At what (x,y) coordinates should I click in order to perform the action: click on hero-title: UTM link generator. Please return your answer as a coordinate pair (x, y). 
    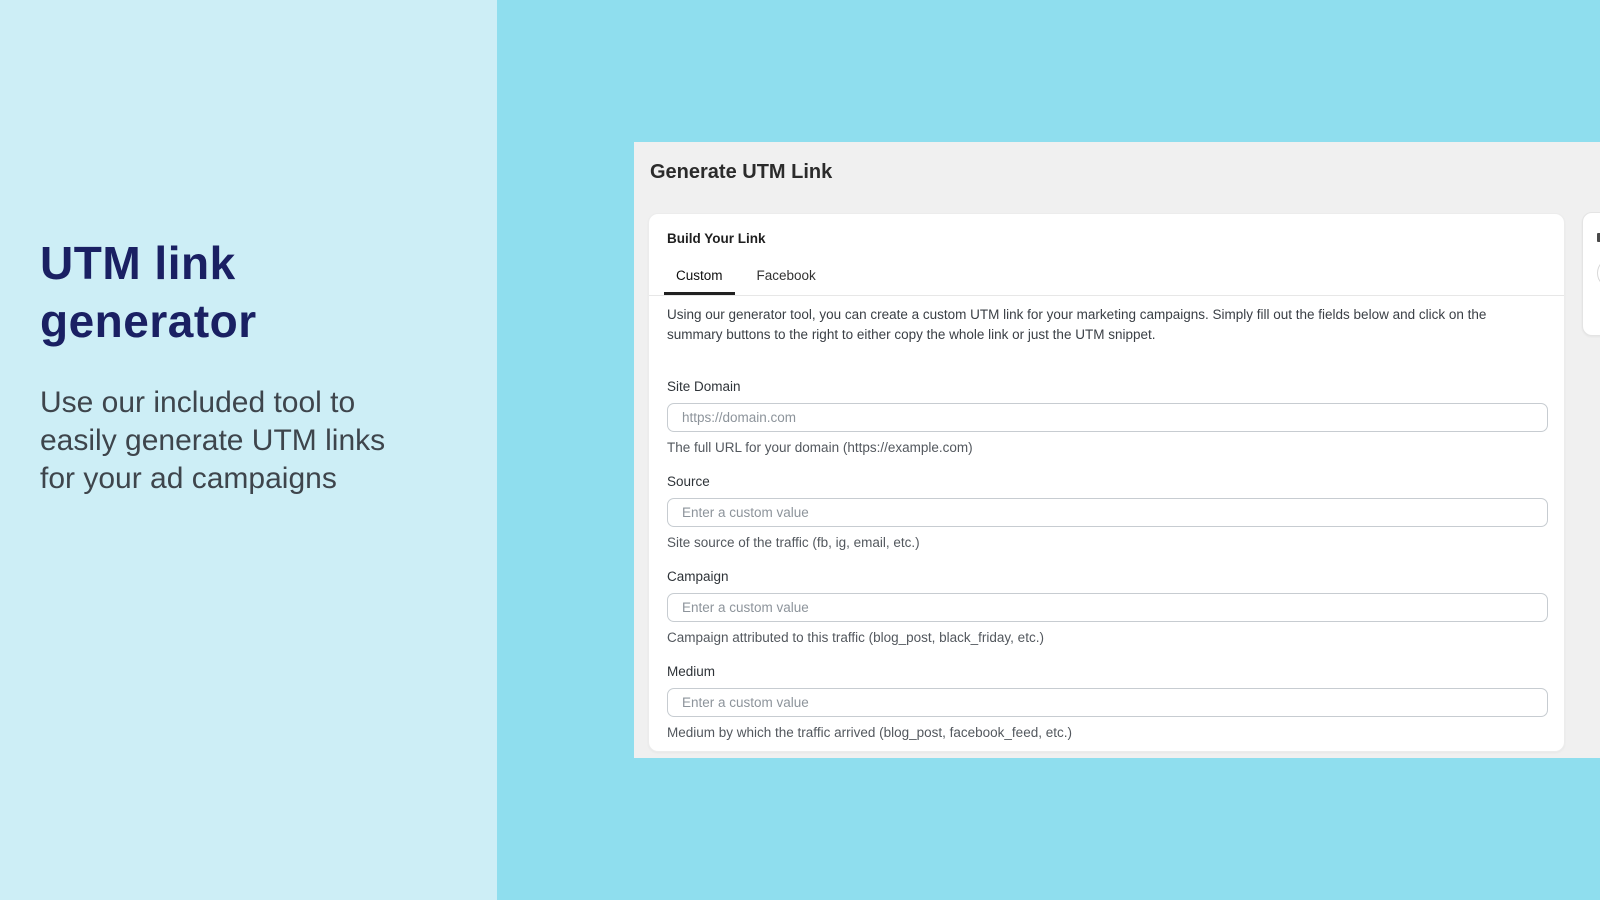
    Looking at the image, I should click on (148, 292).